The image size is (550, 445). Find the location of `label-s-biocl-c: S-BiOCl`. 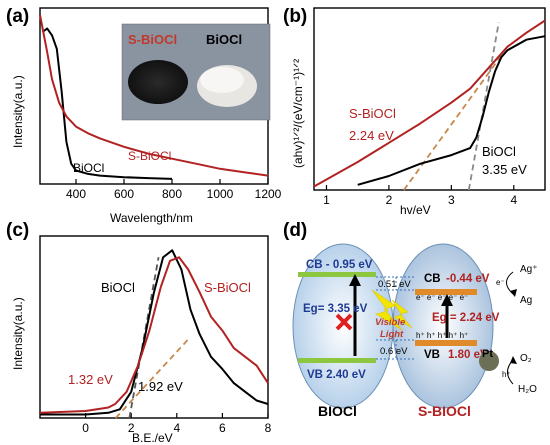

label-s-biocl-c: S-BiOCl is located at coordinates (227, 287).